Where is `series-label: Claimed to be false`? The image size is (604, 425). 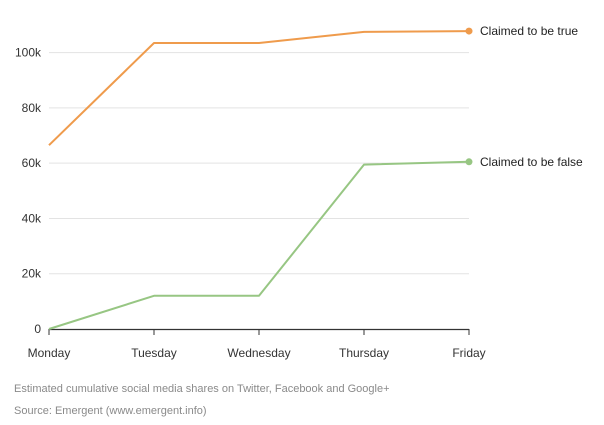 series-label: Claimed to be false is located at coordinates (531, 162).